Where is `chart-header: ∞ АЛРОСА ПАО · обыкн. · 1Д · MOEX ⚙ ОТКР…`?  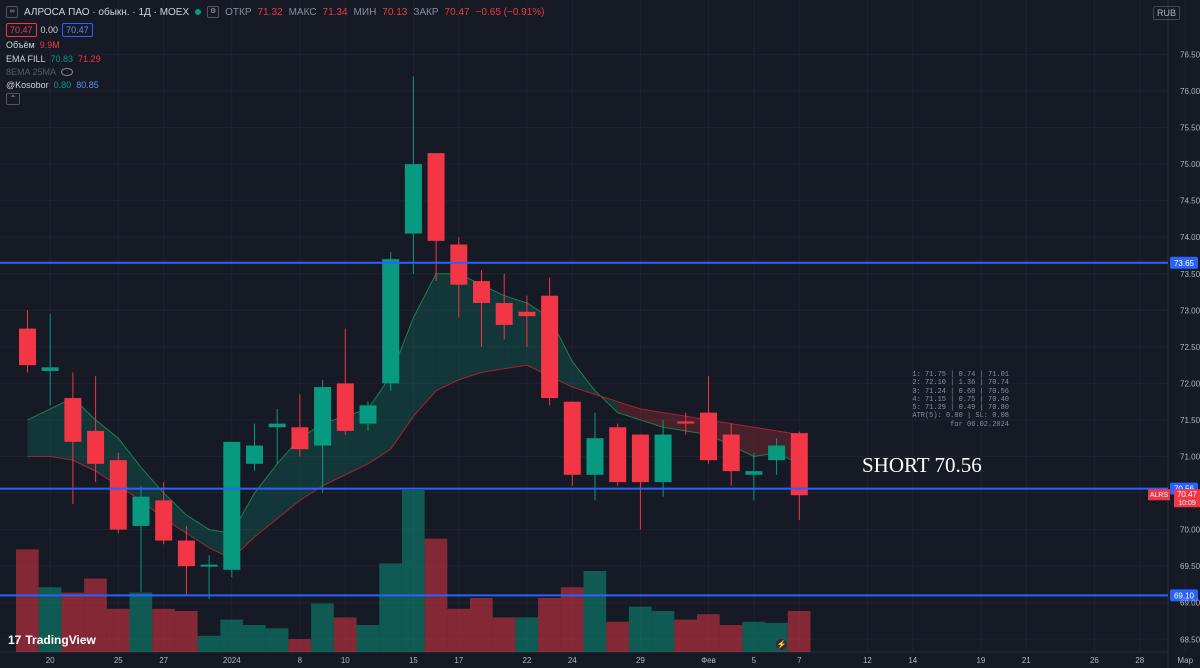 chart-header: ∞ АЛРОСА ПАО · обыкн. · 1Д · MOEX ⚙ ОТКР… is located at coordinates (275, 12).